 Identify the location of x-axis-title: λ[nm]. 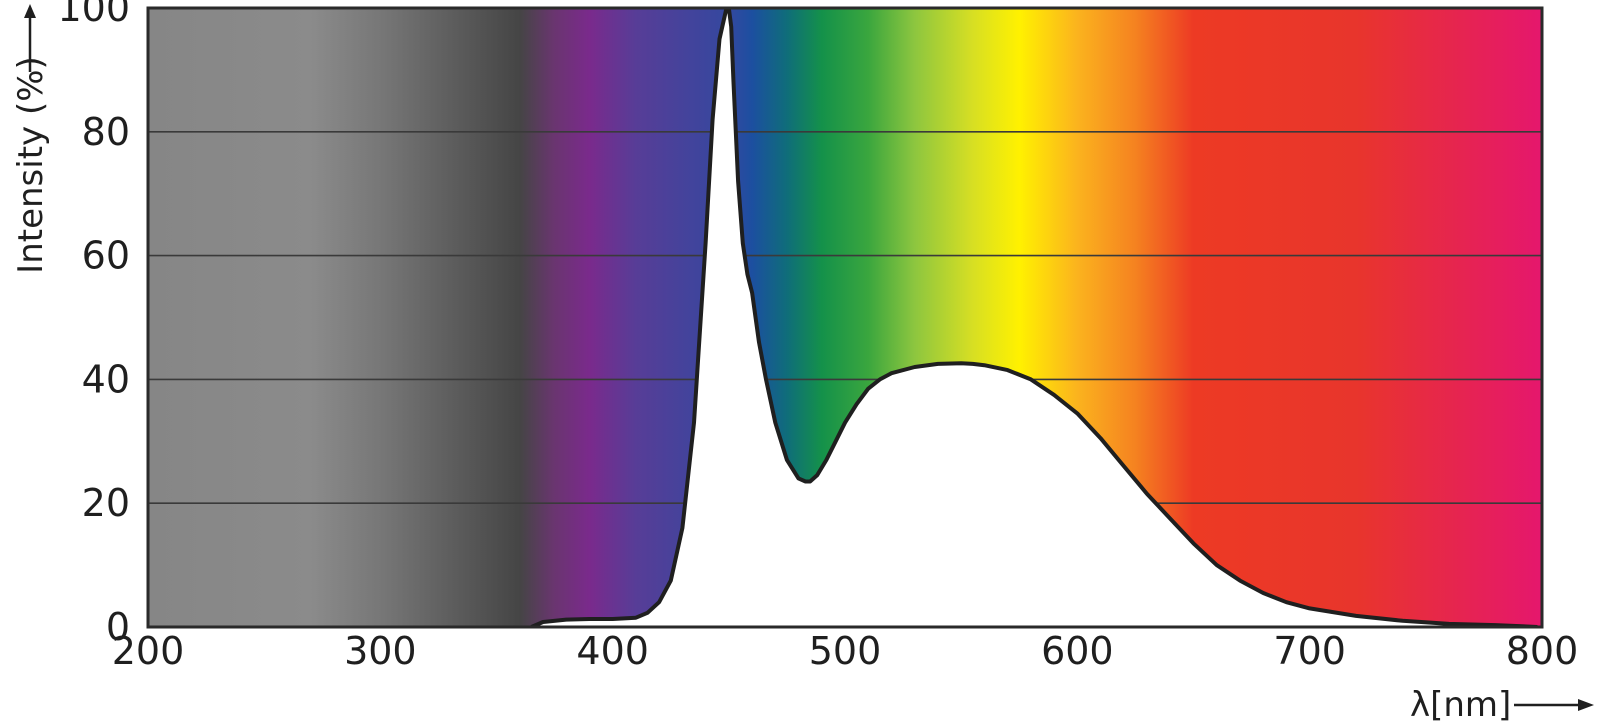
(1460, 704).